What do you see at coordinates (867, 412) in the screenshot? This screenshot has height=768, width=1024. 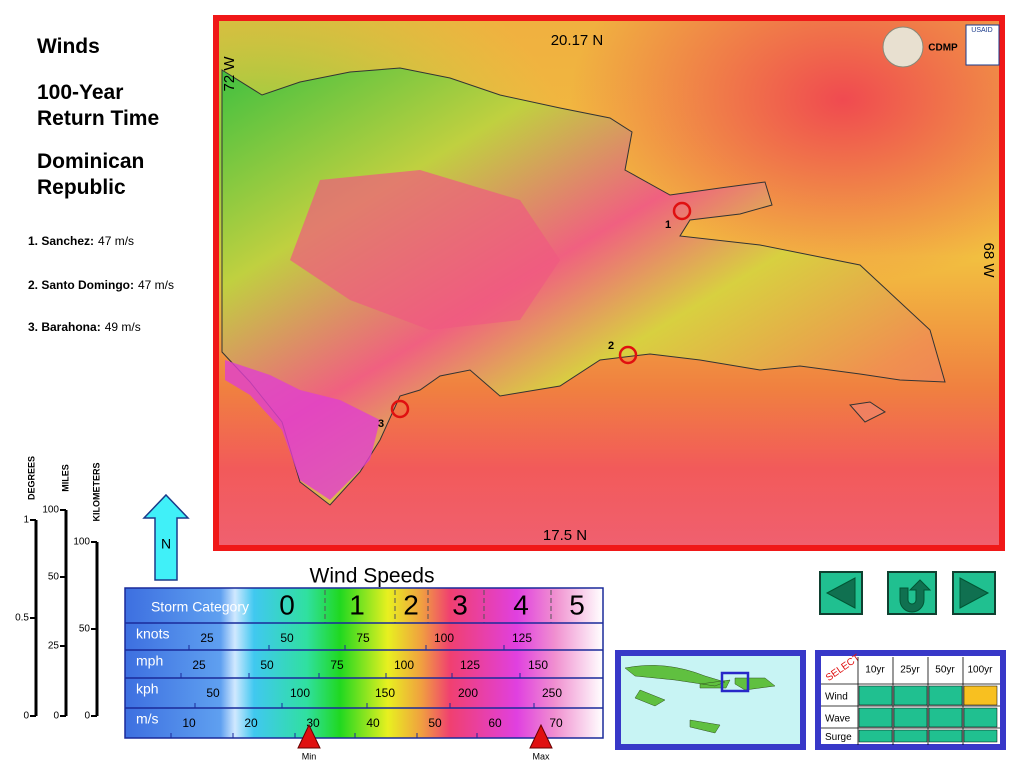 I see `islet` at bounding box center [867, 412].